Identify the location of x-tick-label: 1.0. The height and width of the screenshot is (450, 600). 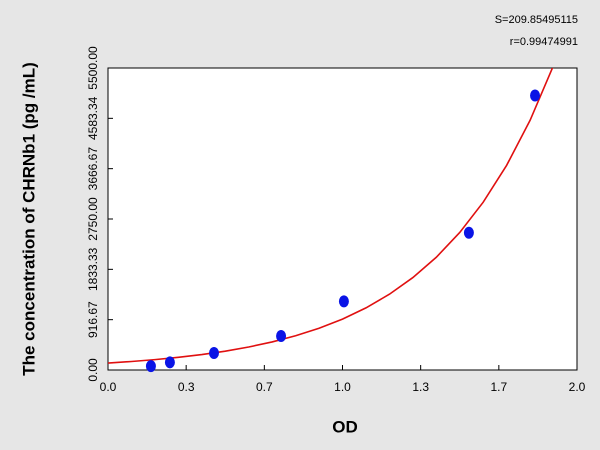
(342, 387).